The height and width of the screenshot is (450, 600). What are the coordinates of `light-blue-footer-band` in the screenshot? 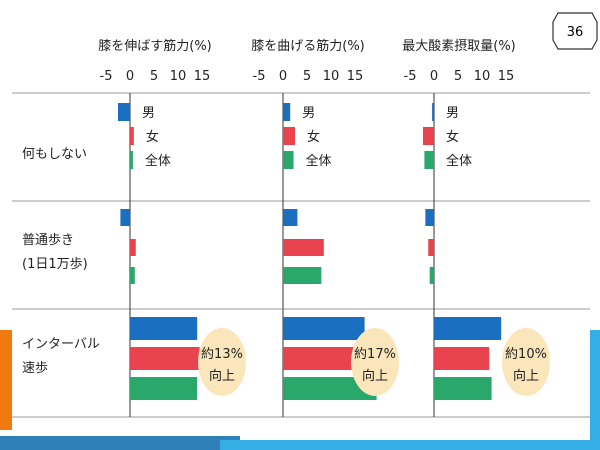 It's located at (410, 445).